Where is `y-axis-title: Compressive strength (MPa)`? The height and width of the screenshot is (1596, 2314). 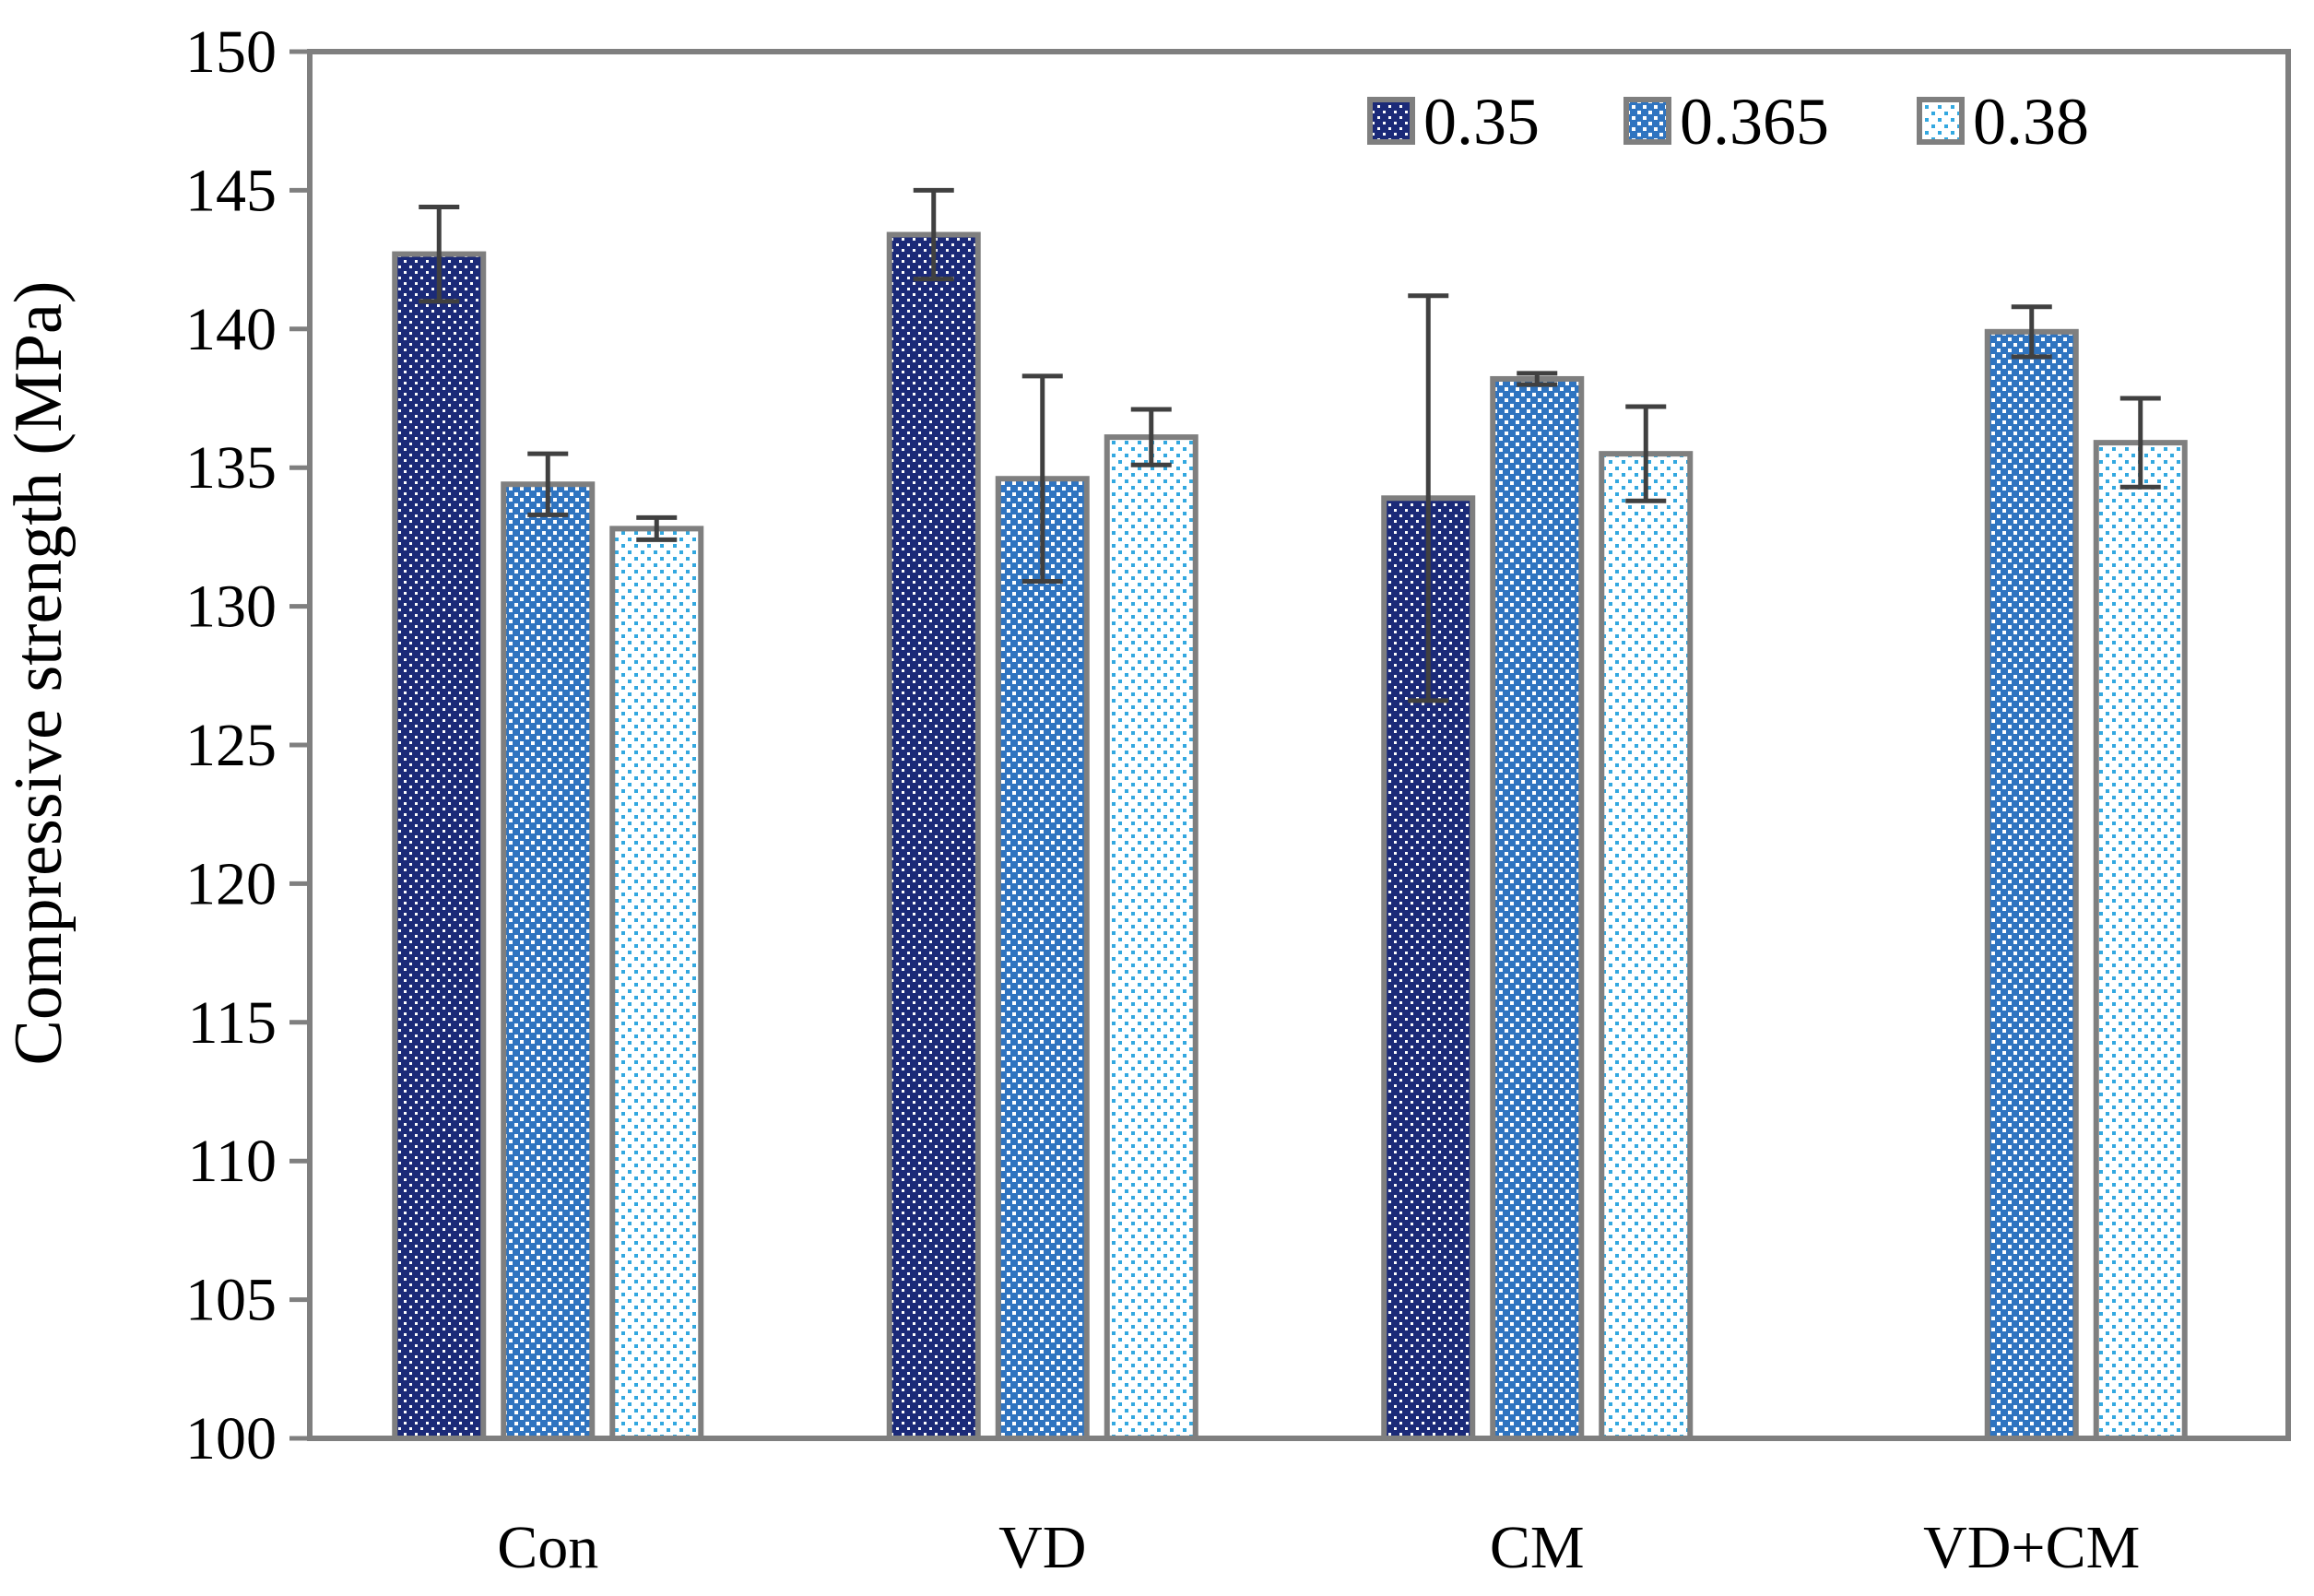 y-axis-title: Compressive strength (MPa) is located at coordinates (39, 673).